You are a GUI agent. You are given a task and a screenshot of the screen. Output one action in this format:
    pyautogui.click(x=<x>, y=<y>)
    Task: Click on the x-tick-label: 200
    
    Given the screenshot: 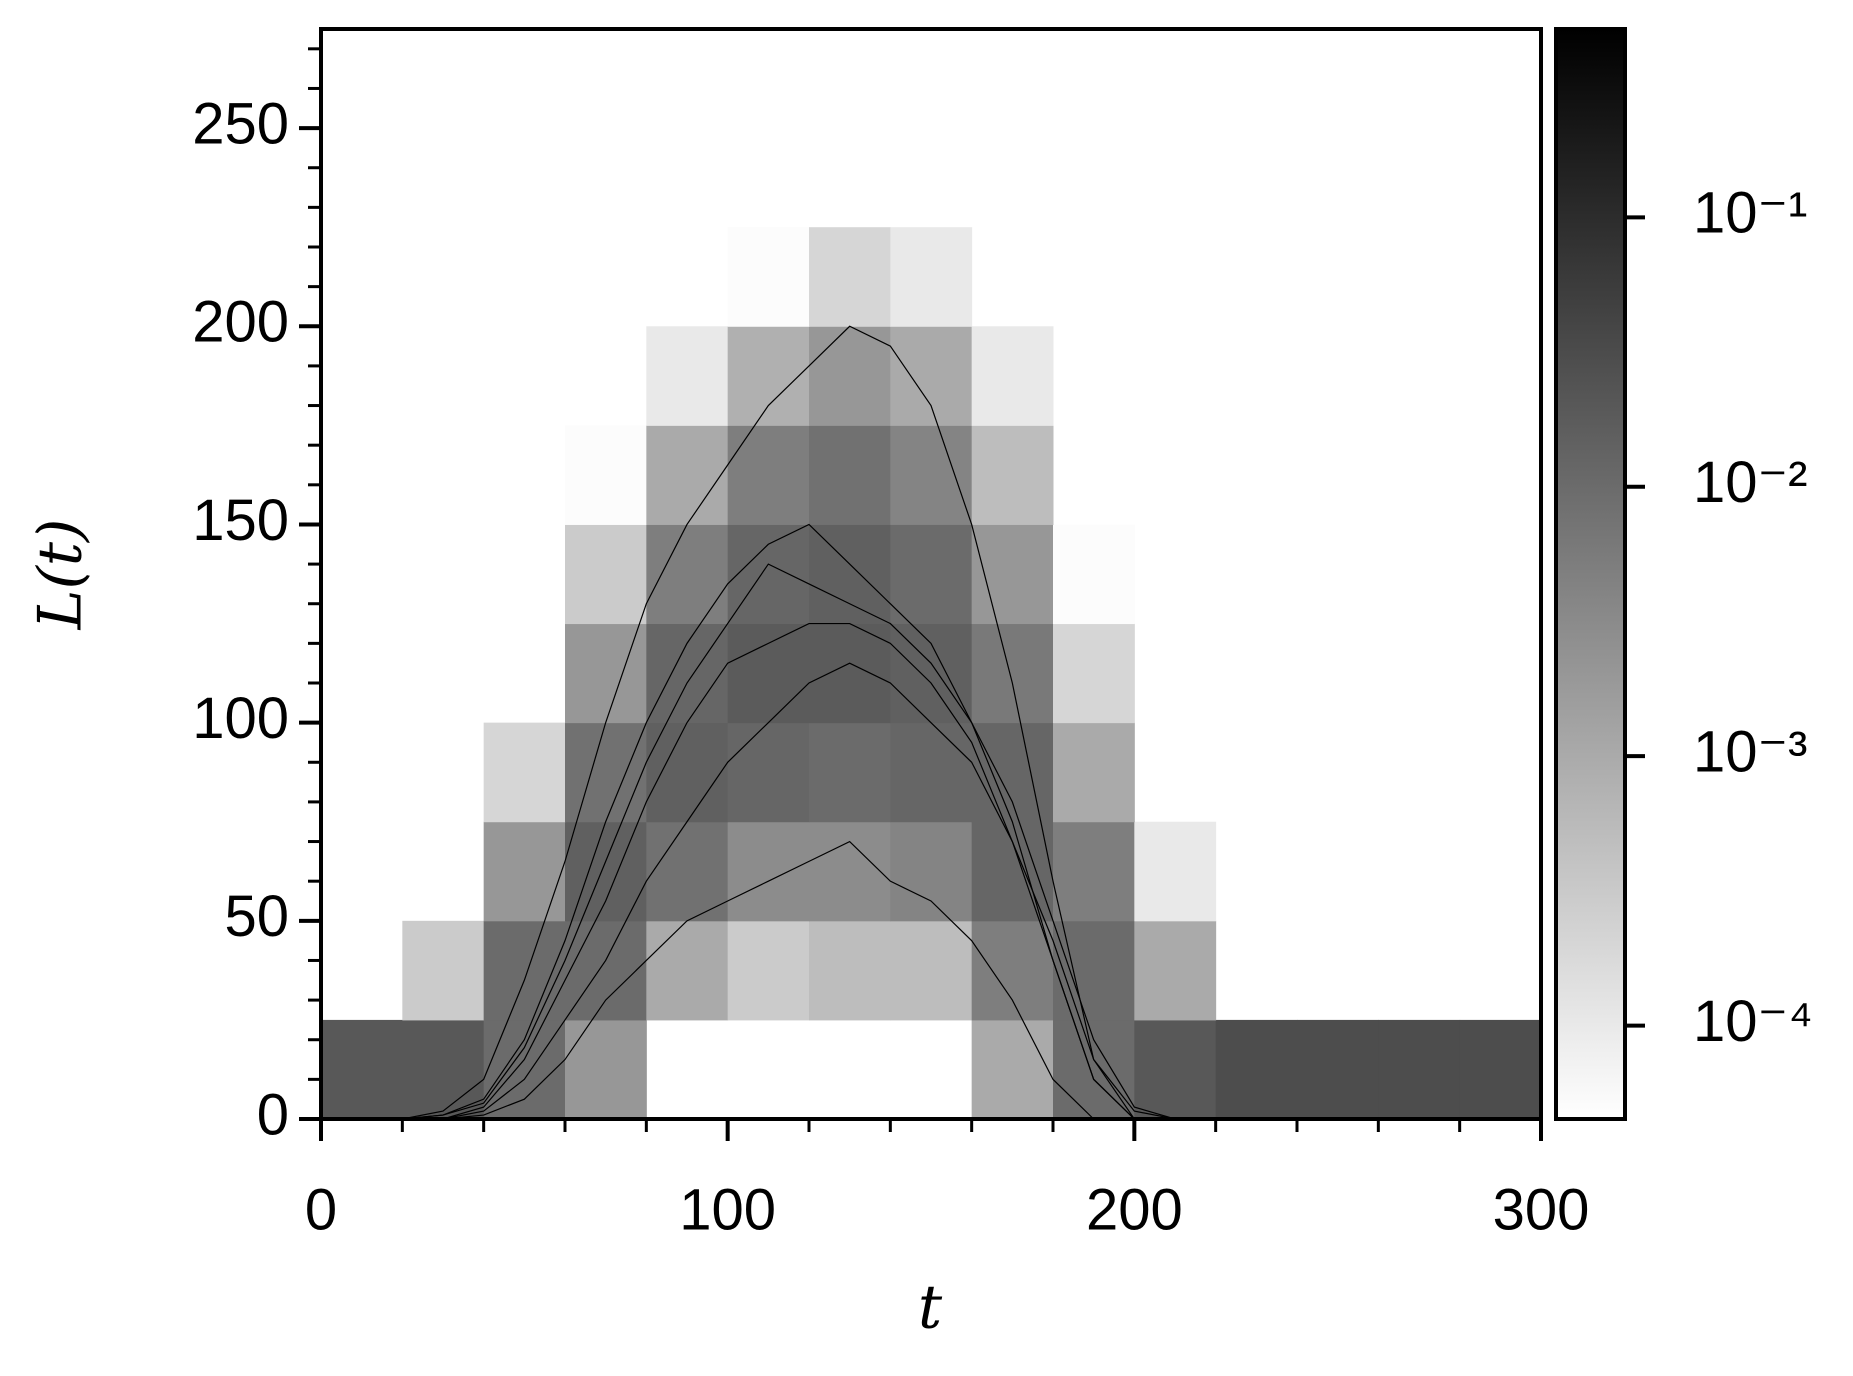 What is the action you would take?
    pyautogui.click(x=1134, y=1209)
    